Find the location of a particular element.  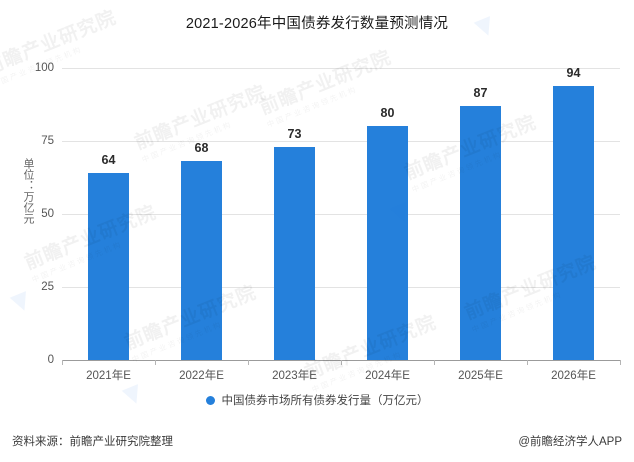

chart-footer: 资料来源：前瞻产业研究院整理 @前瞻经济学人APP is located at coordinates (317, 441).